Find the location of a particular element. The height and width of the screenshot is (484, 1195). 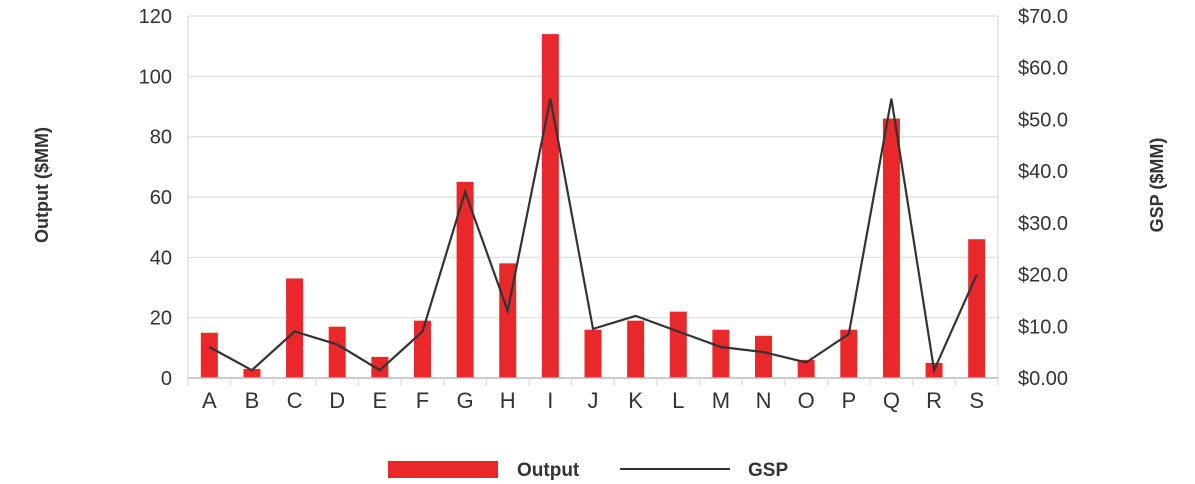

right-tick-label: $10.0 is located at coordinates (1043, 327).